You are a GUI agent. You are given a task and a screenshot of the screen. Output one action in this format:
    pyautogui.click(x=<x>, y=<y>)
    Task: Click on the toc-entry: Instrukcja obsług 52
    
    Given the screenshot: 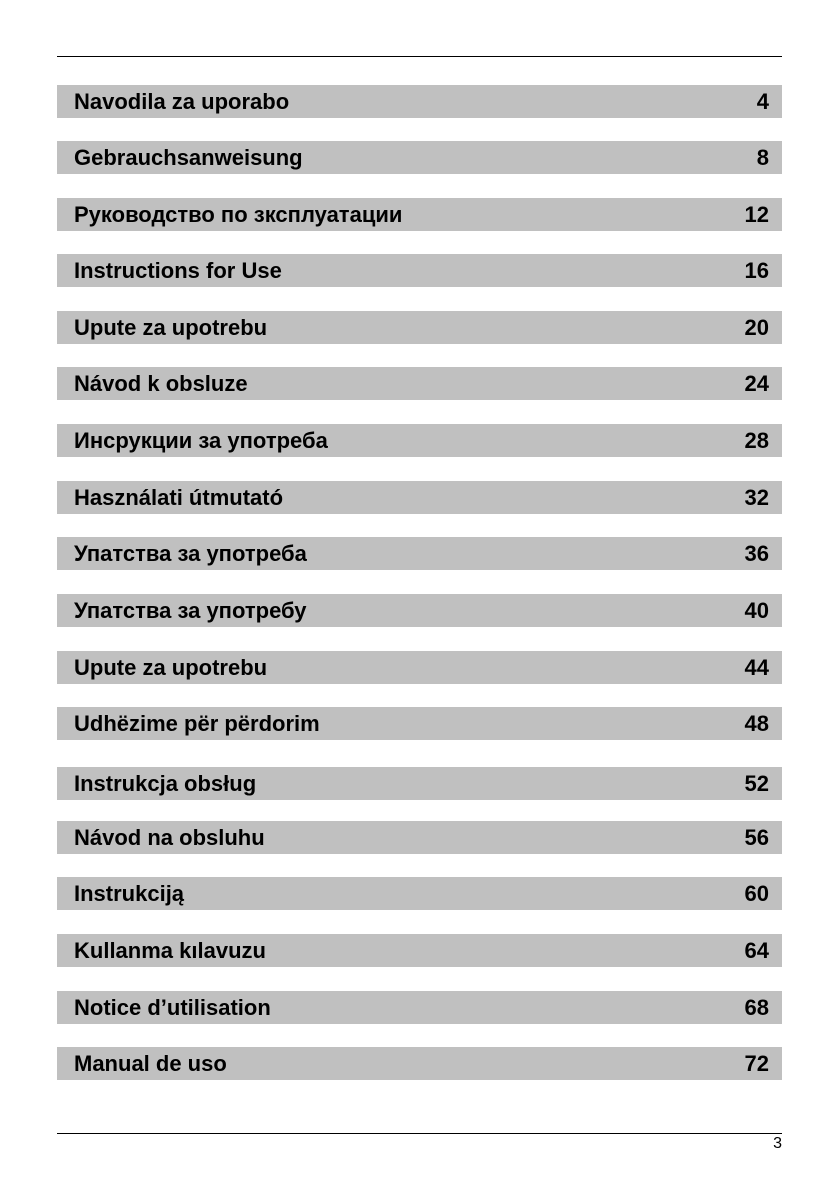 What is the action you would take?
    pyautogui.click(x=419, y=783)
    